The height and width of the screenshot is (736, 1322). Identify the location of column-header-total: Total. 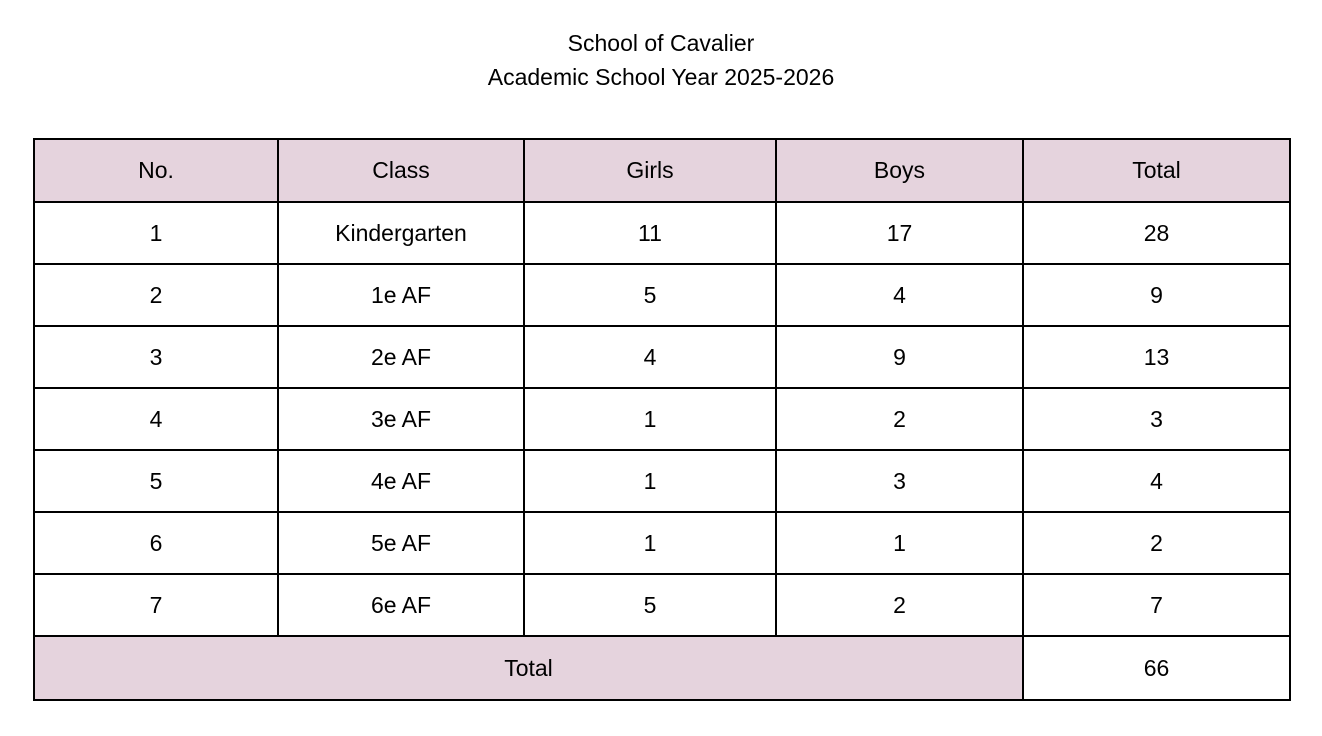
(1156, 170).